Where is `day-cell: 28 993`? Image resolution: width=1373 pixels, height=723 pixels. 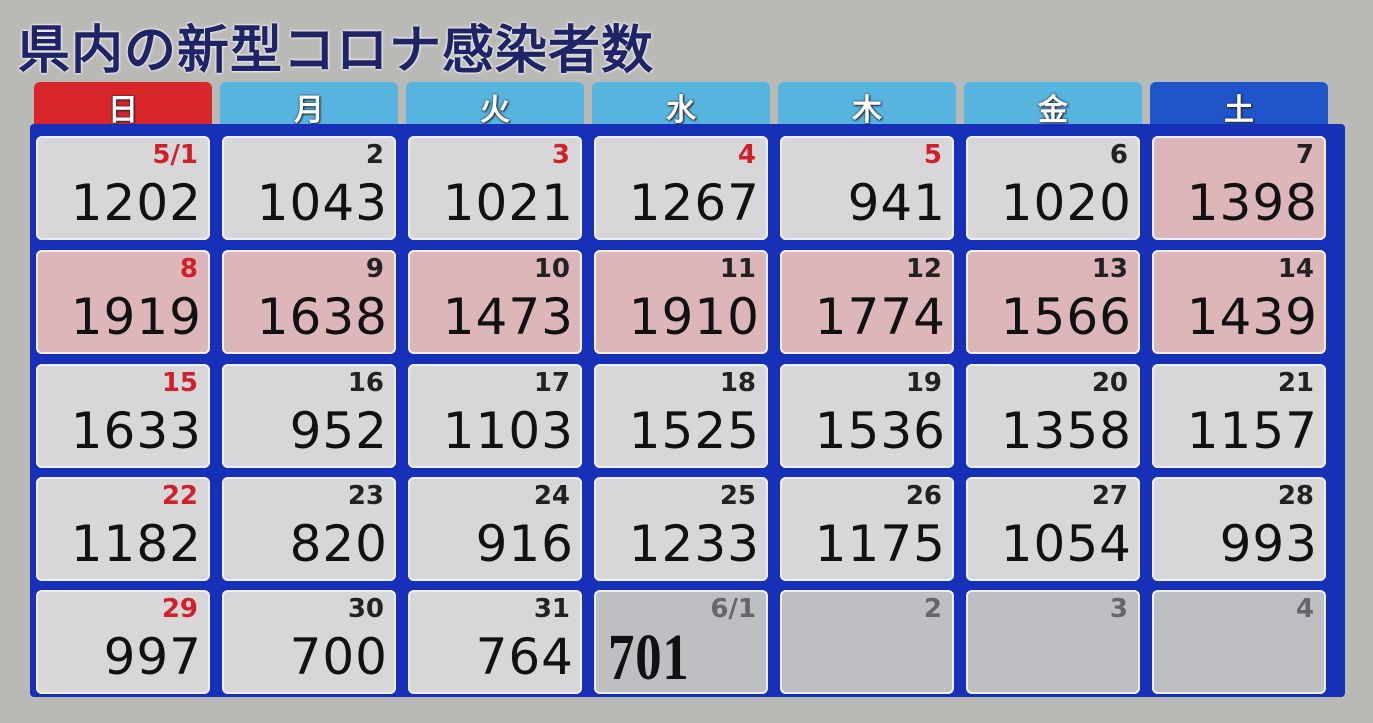
day-cell: 28 993 is located at coordinates (1239, 529).